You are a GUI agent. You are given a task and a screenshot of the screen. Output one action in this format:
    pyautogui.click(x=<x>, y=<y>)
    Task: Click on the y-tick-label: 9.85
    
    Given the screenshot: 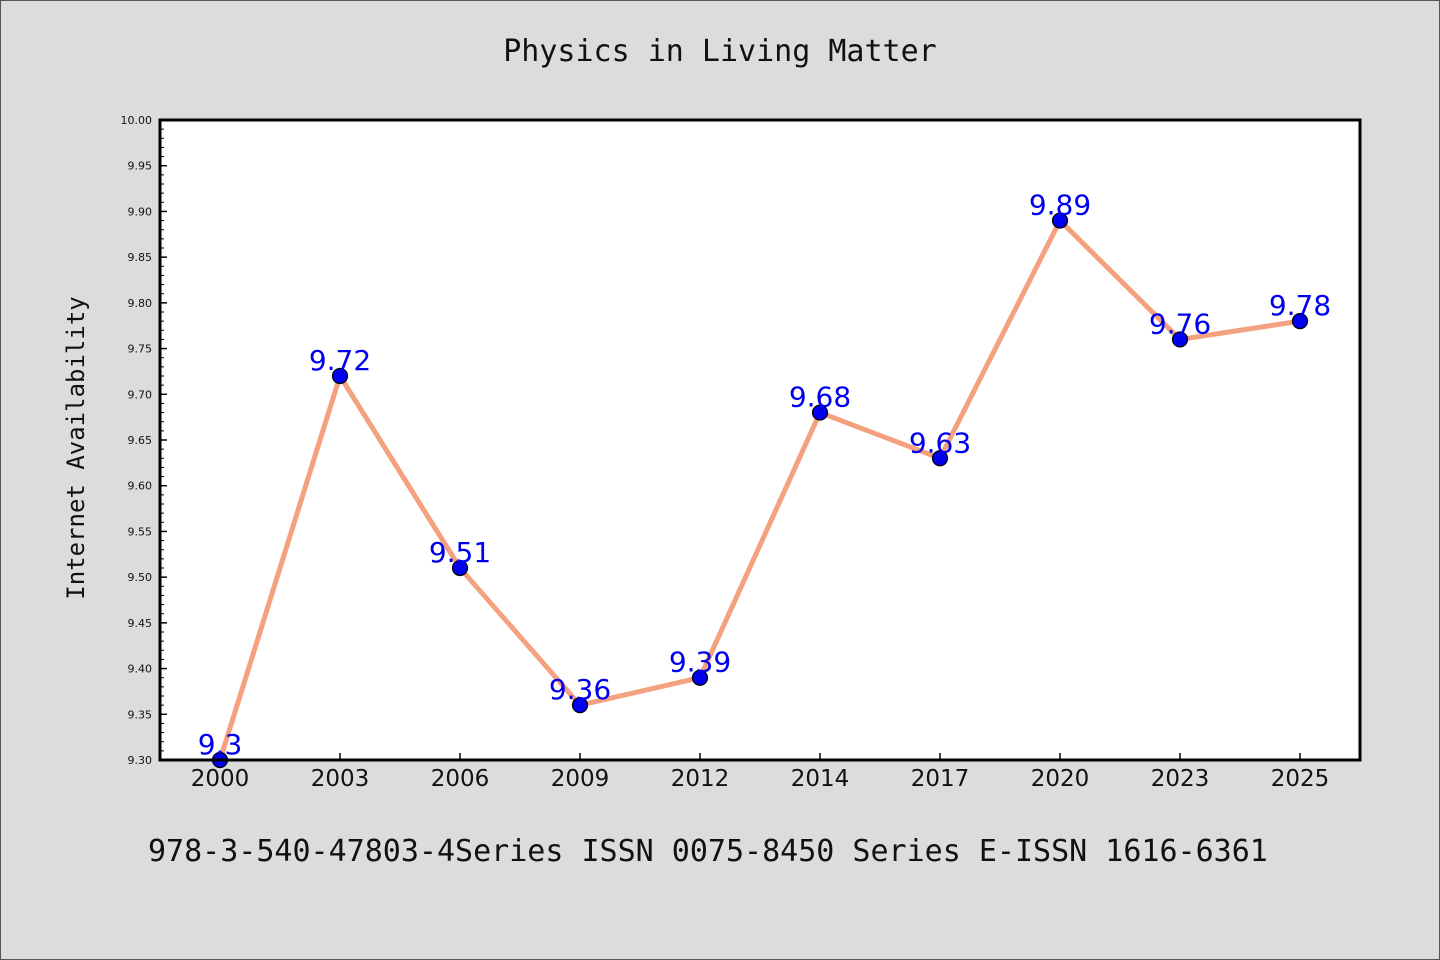 What is the action you would take?
    pyautogui.click(x=140, y=257)
    